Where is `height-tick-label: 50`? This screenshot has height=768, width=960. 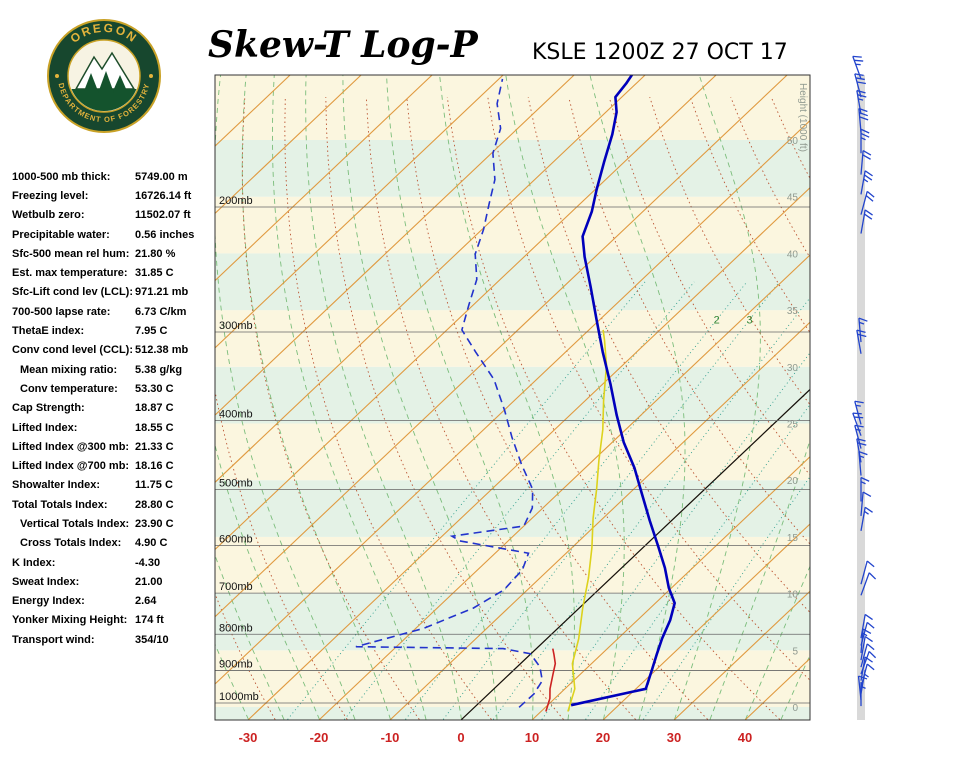
height-tick-label: 50 is located at coordinates (793, 141).